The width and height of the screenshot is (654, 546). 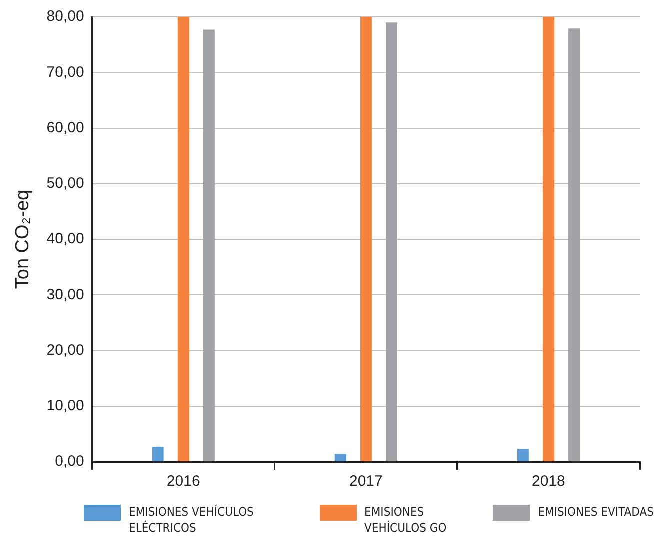 I want to click on y-tick-label: 10,00, so click(x=65, y=406).